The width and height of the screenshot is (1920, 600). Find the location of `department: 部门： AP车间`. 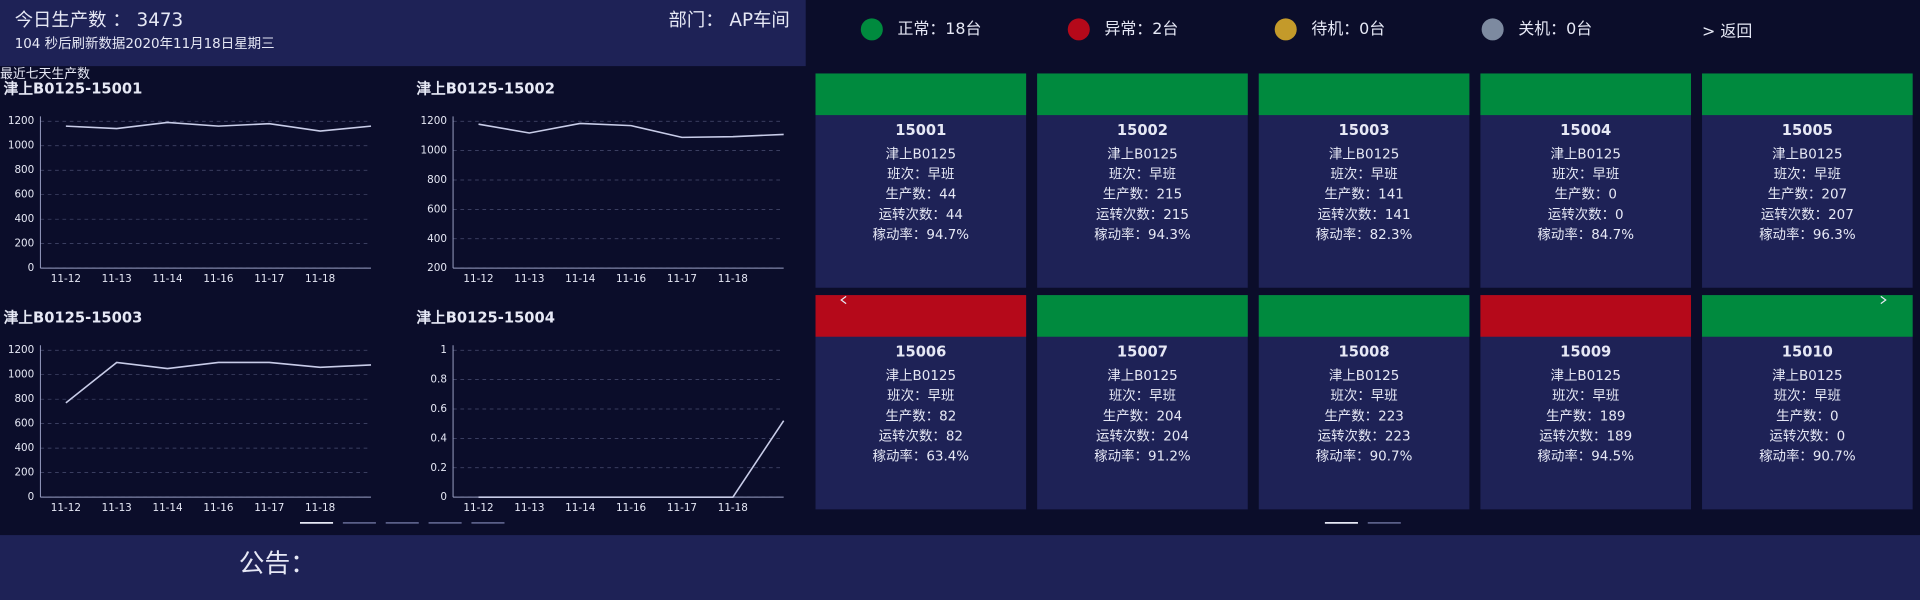

department: 部门： AP车间 is located at coordinates (729, 20).